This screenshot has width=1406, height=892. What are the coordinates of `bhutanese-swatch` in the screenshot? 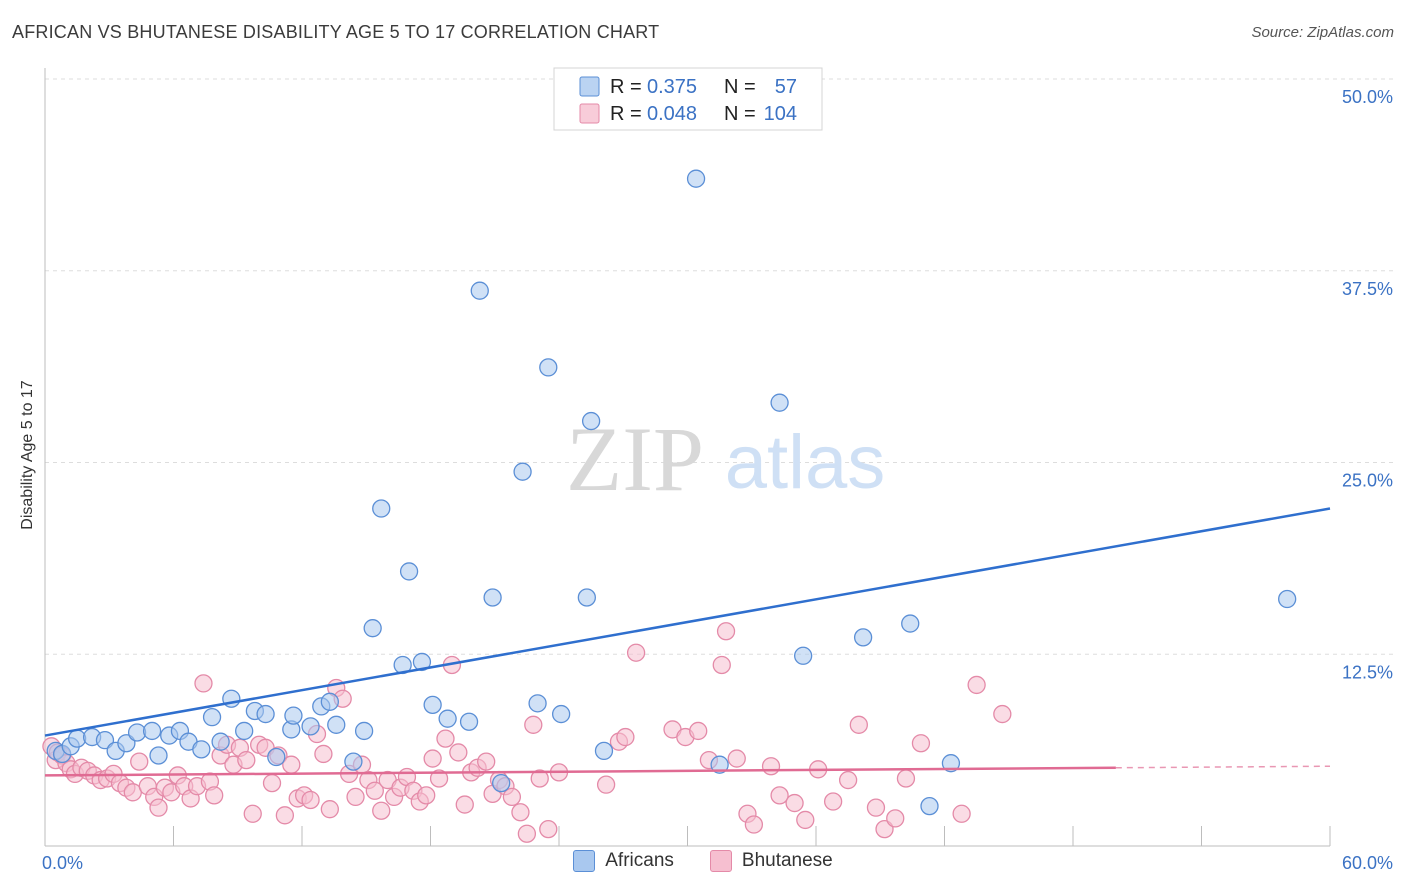 It's located at (720, 861).